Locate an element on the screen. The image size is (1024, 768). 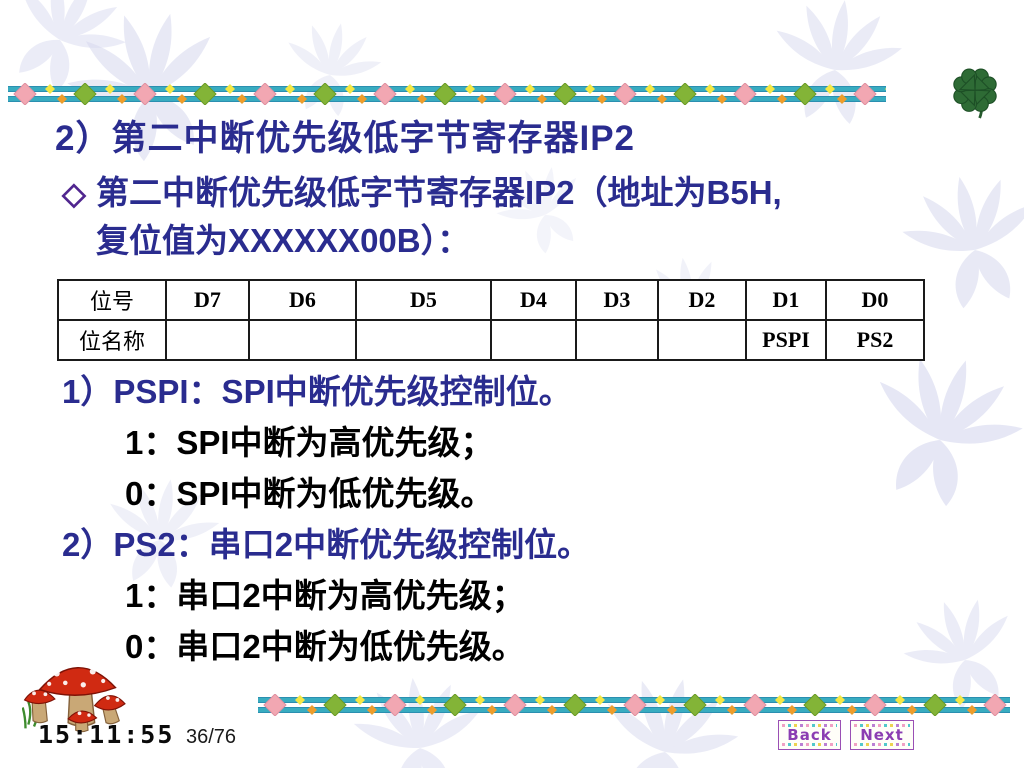
table-value-row: 位名称 PSPI PS2 is located at coordinates (491, 340).